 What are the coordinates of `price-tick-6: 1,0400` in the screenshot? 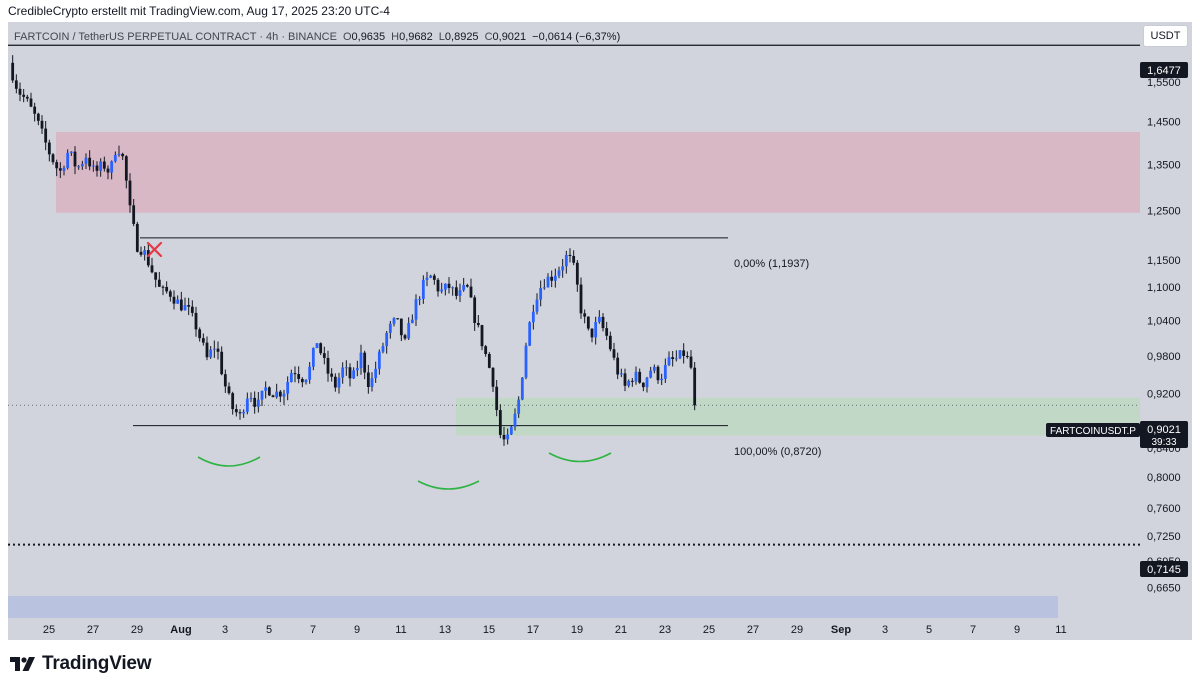 It's located at (1164, 321).